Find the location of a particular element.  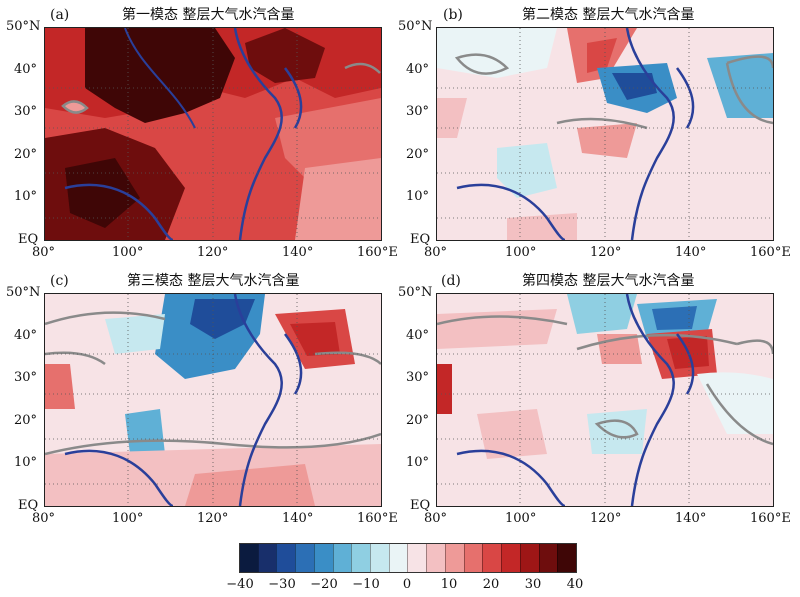

x-tick-160e-b: 160°E is located at coordinates (770, 252).